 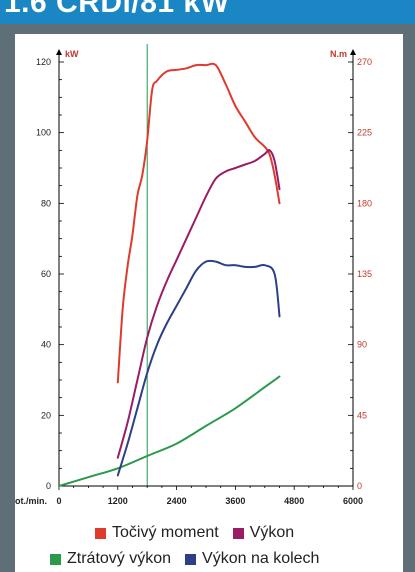 I want to click on y-right-tick-label: 0, so click(x=359, y=486).